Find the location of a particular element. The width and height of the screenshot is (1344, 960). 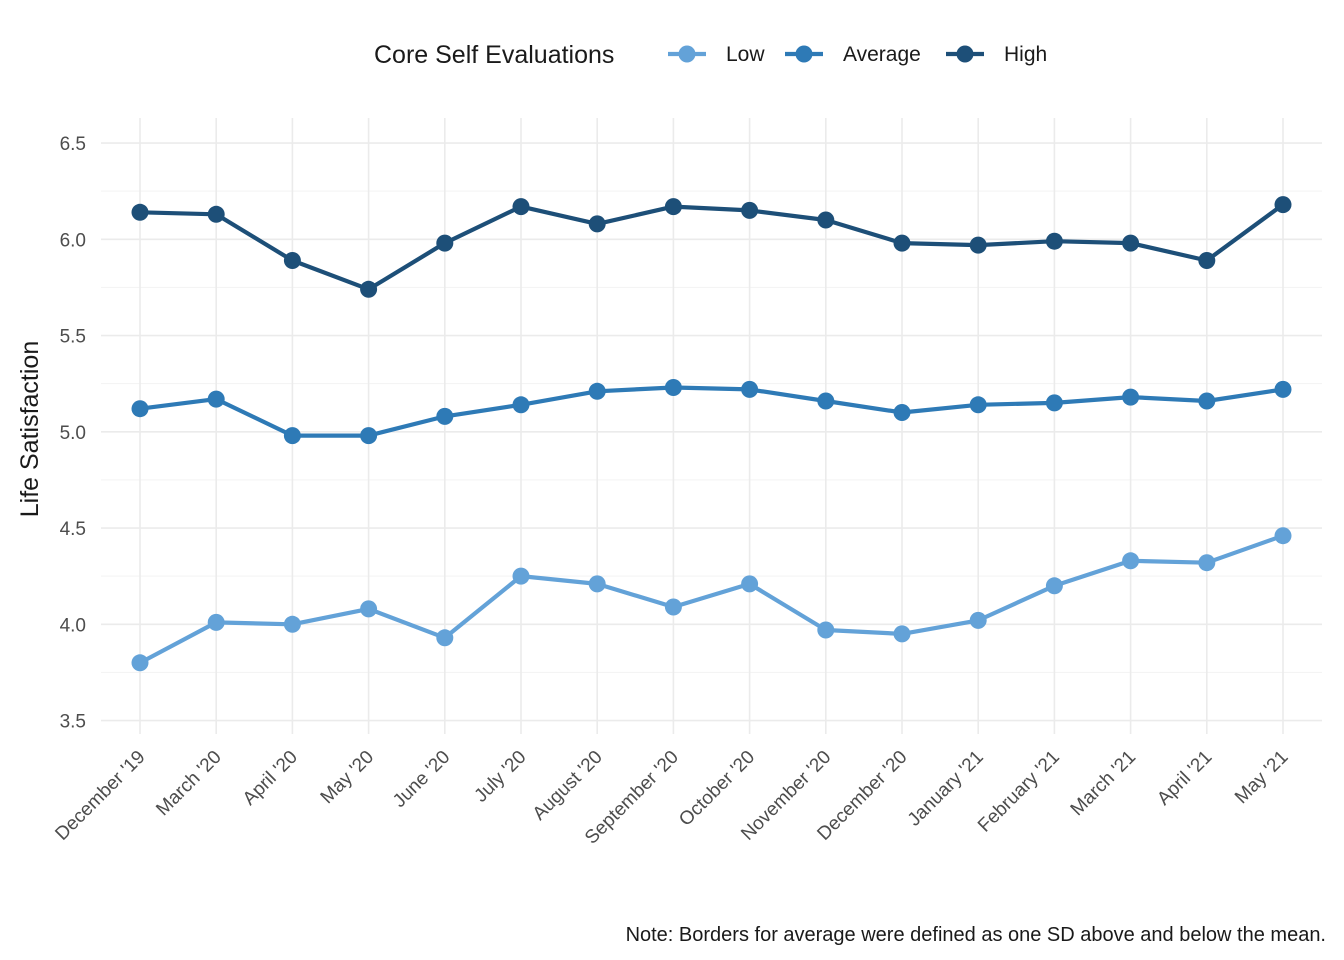

legend-label: Low is located at coordinates (745, 54).